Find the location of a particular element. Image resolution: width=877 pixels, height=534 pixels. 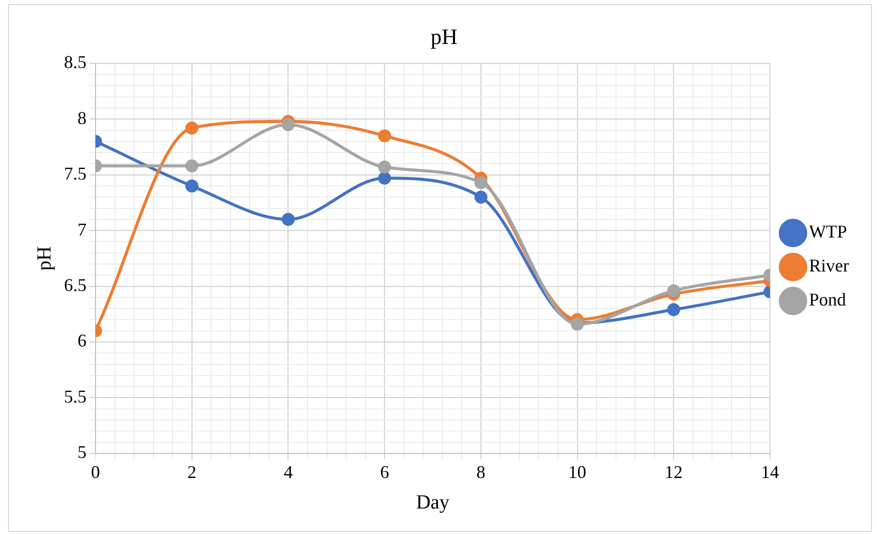

x-tick-label: 8 is located at coordinates (481, 472).